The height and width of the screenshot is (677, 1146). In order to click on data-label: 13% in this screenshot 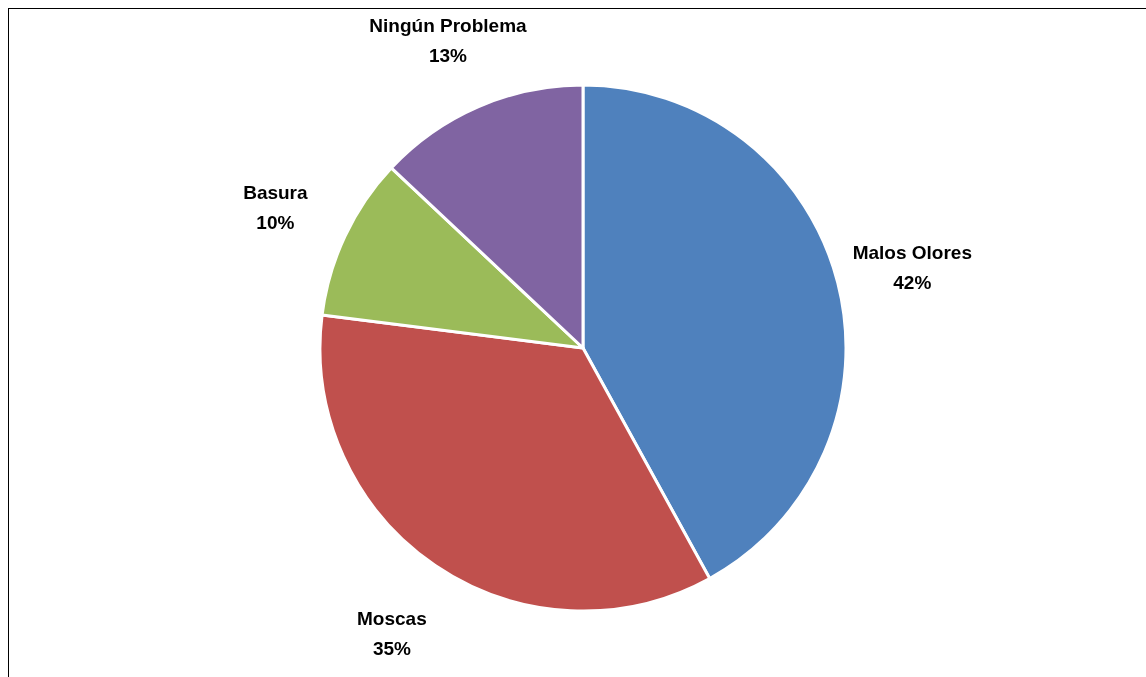, I will do `click(448, 55)`.